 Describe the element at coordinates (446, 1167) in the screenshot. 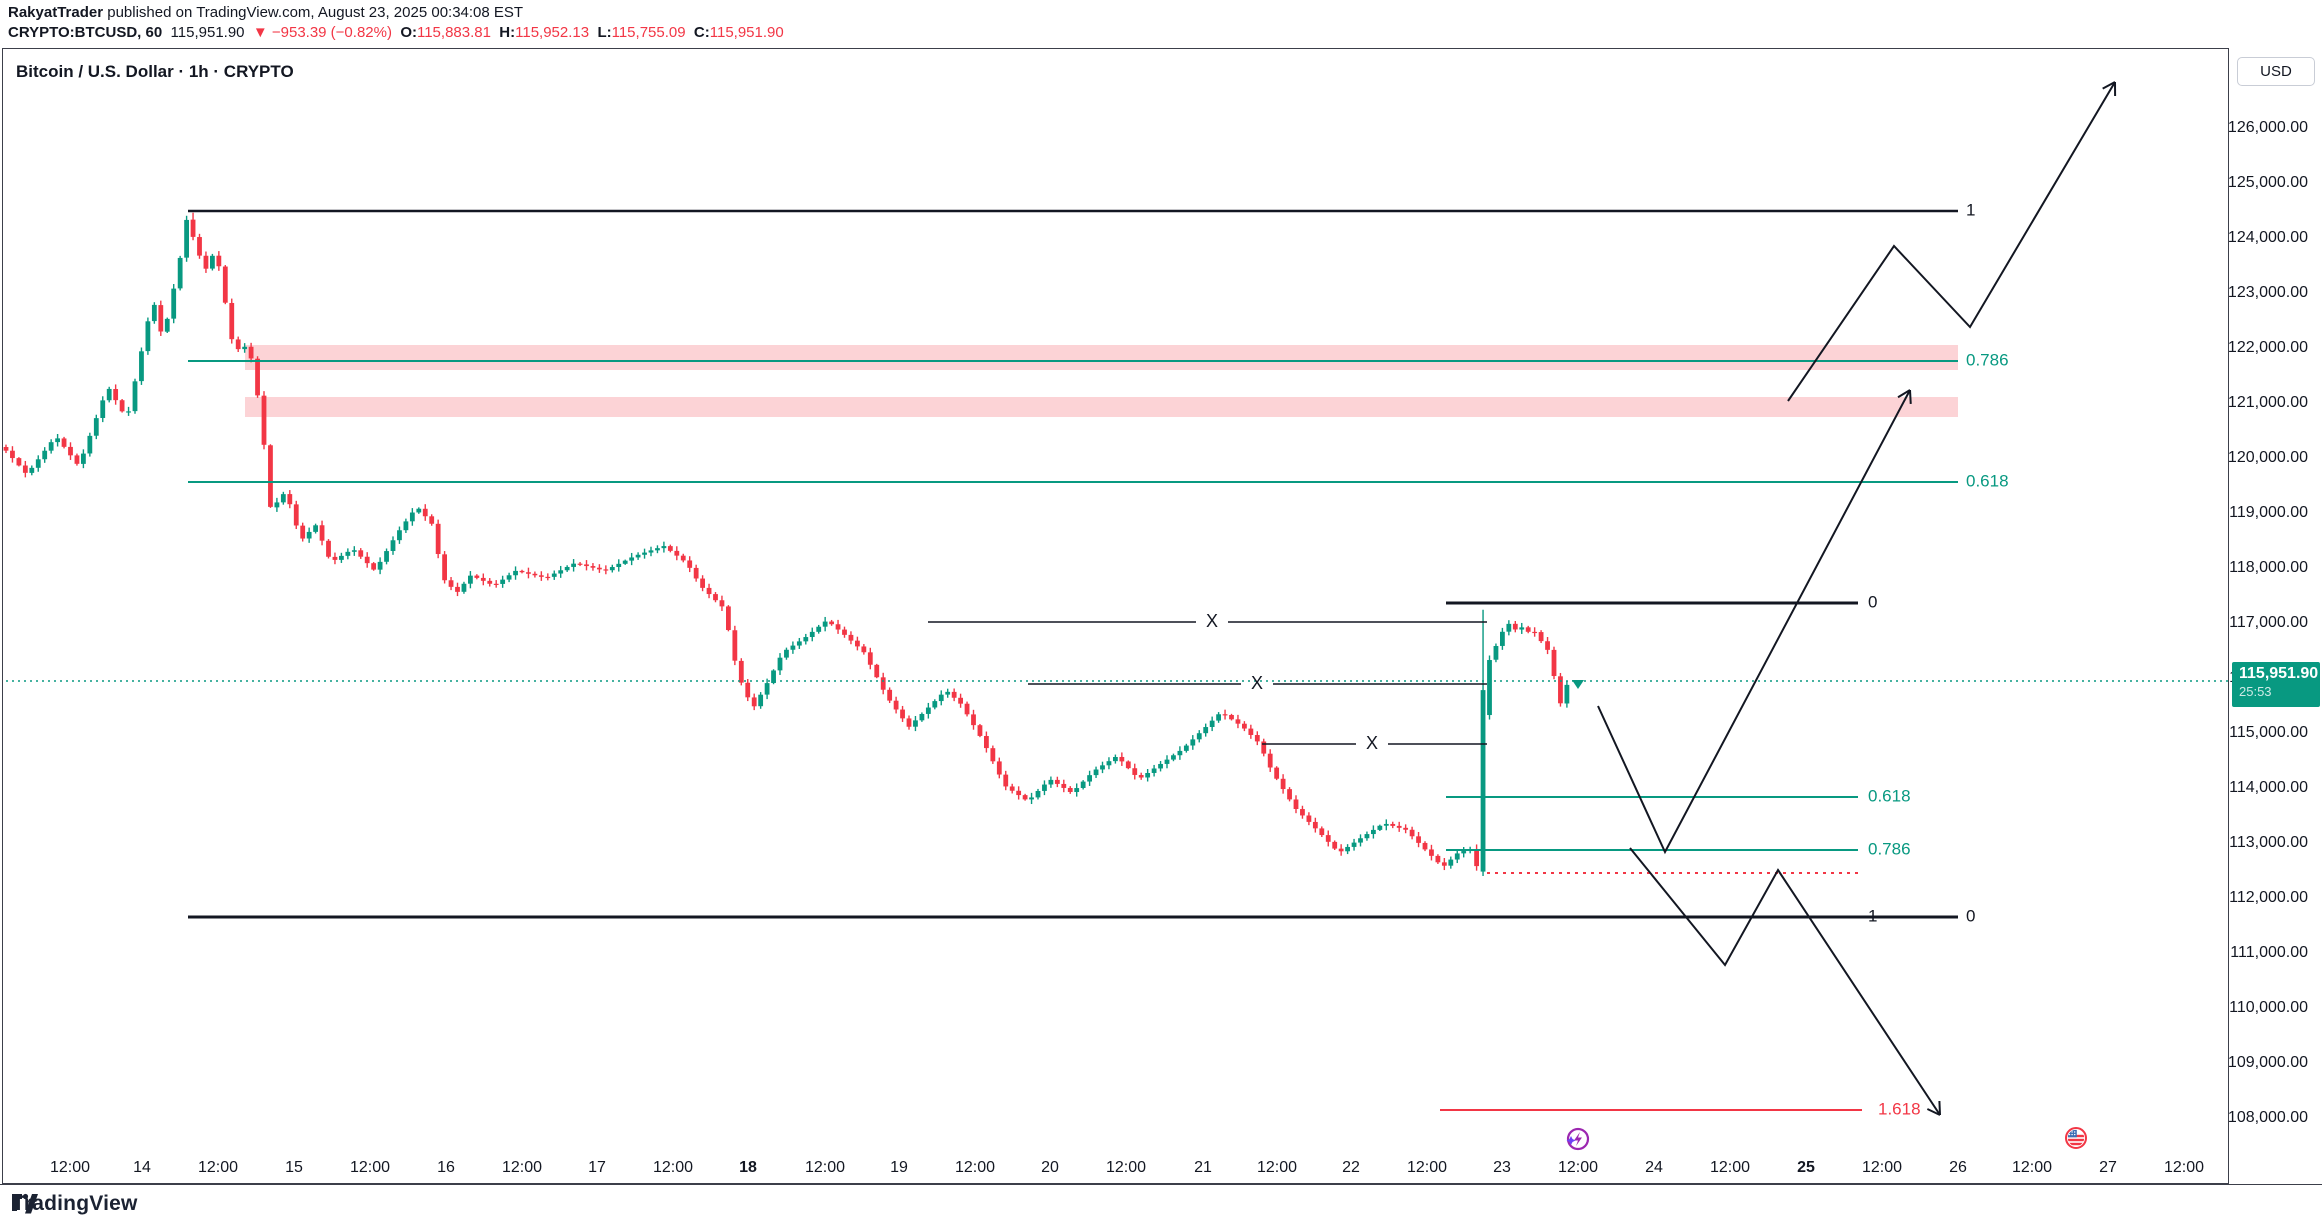

I see `time-axis-label: 16` at that location.